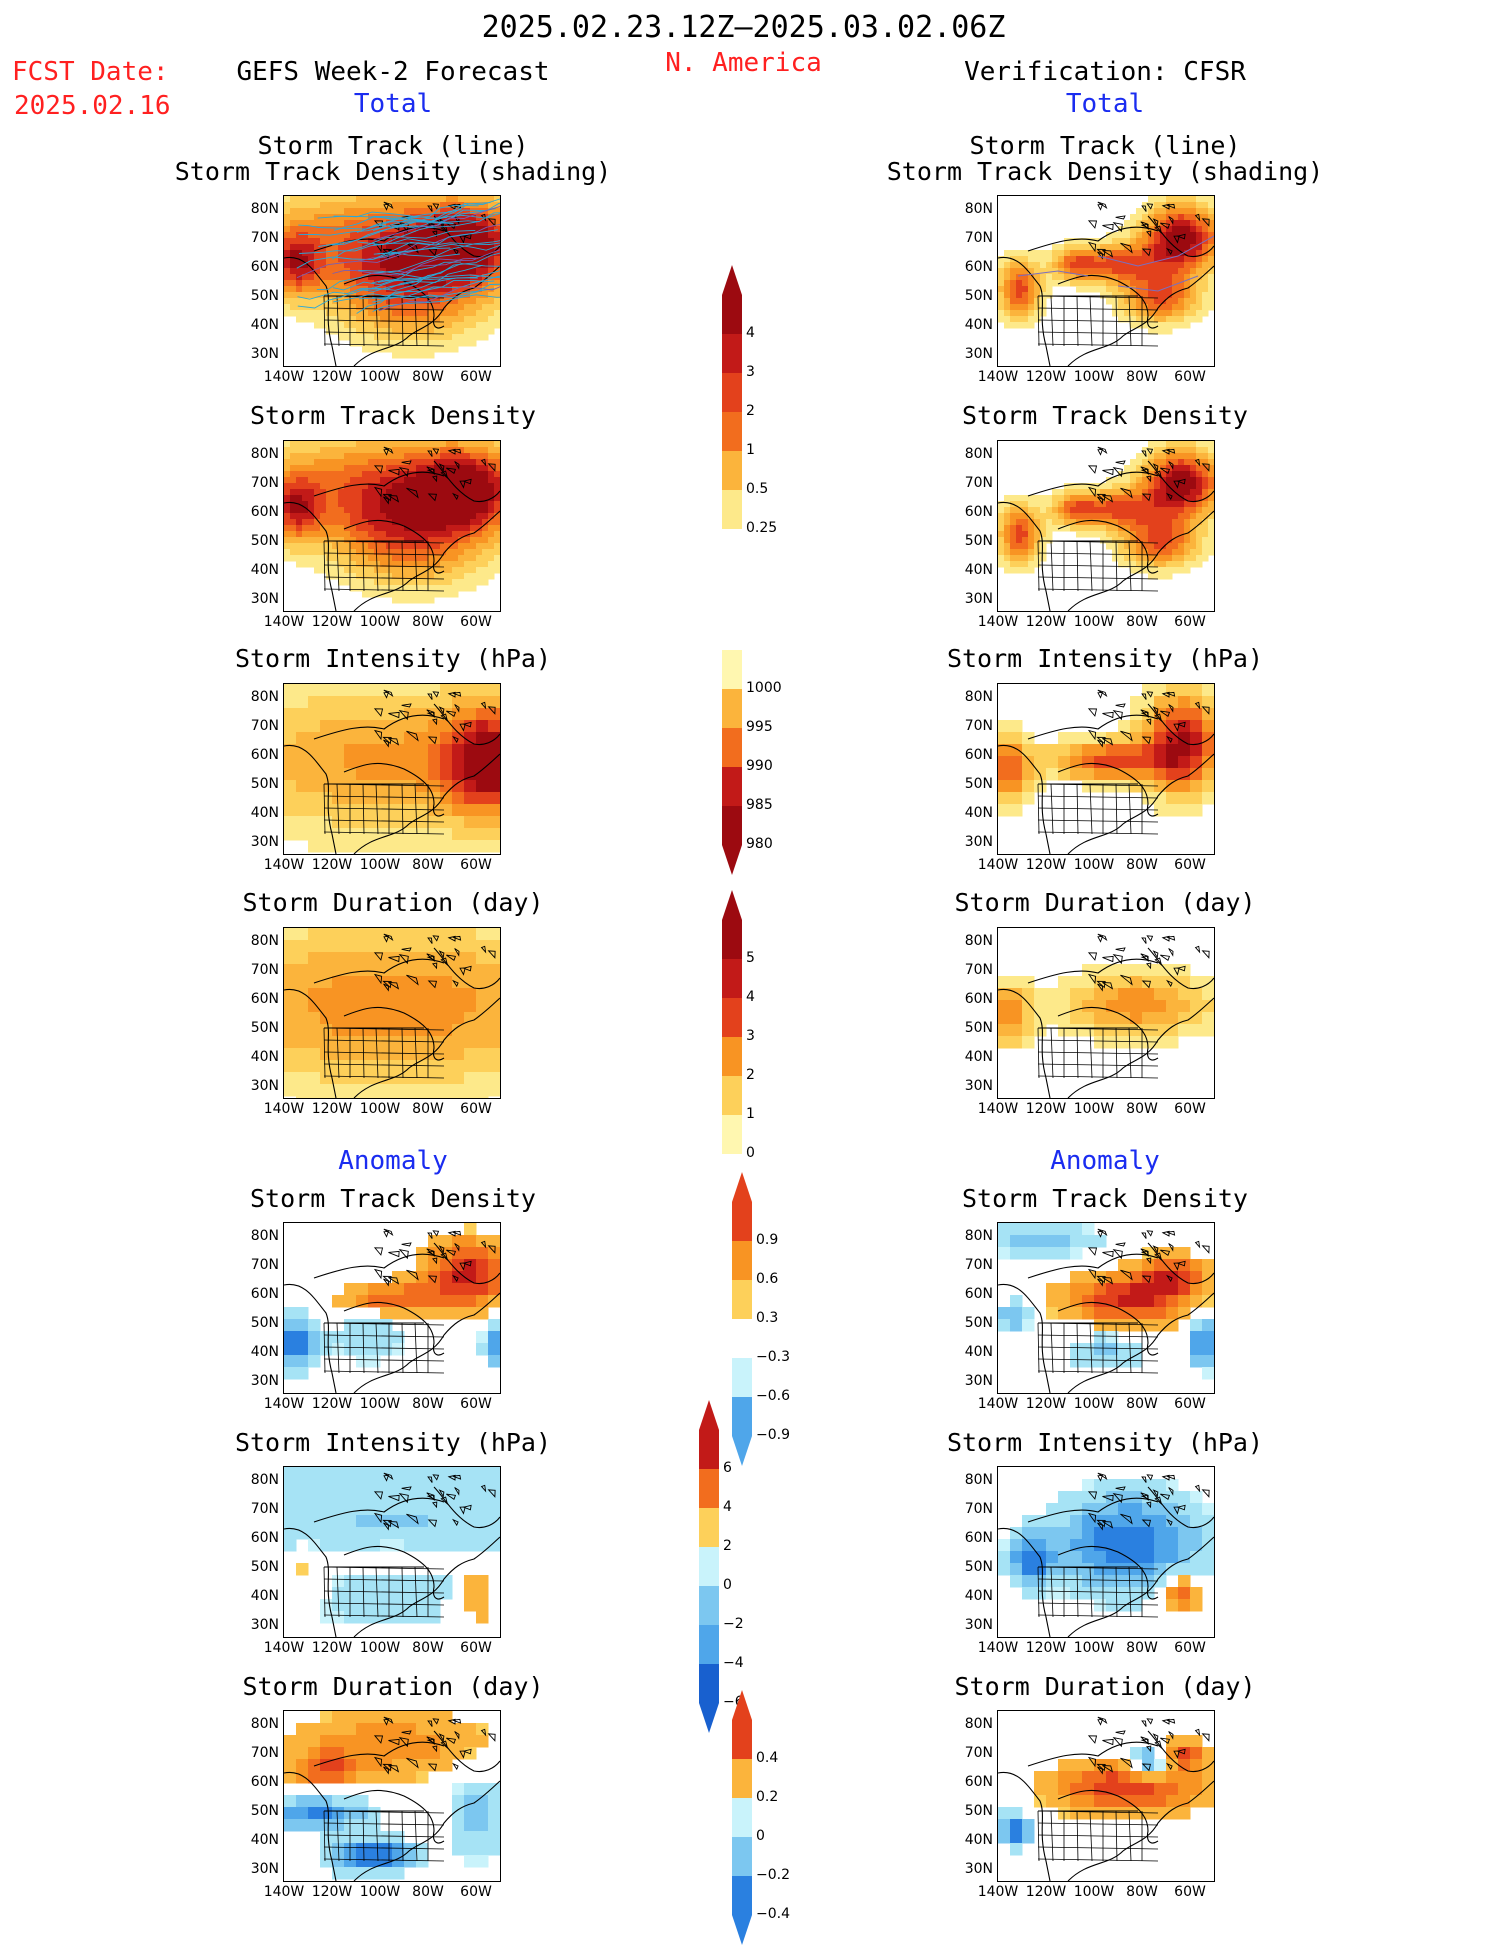 This screenshot has height=1945, width=1487. I want to click on colorbar-tick-label: −0.3, so click(773, 1357).